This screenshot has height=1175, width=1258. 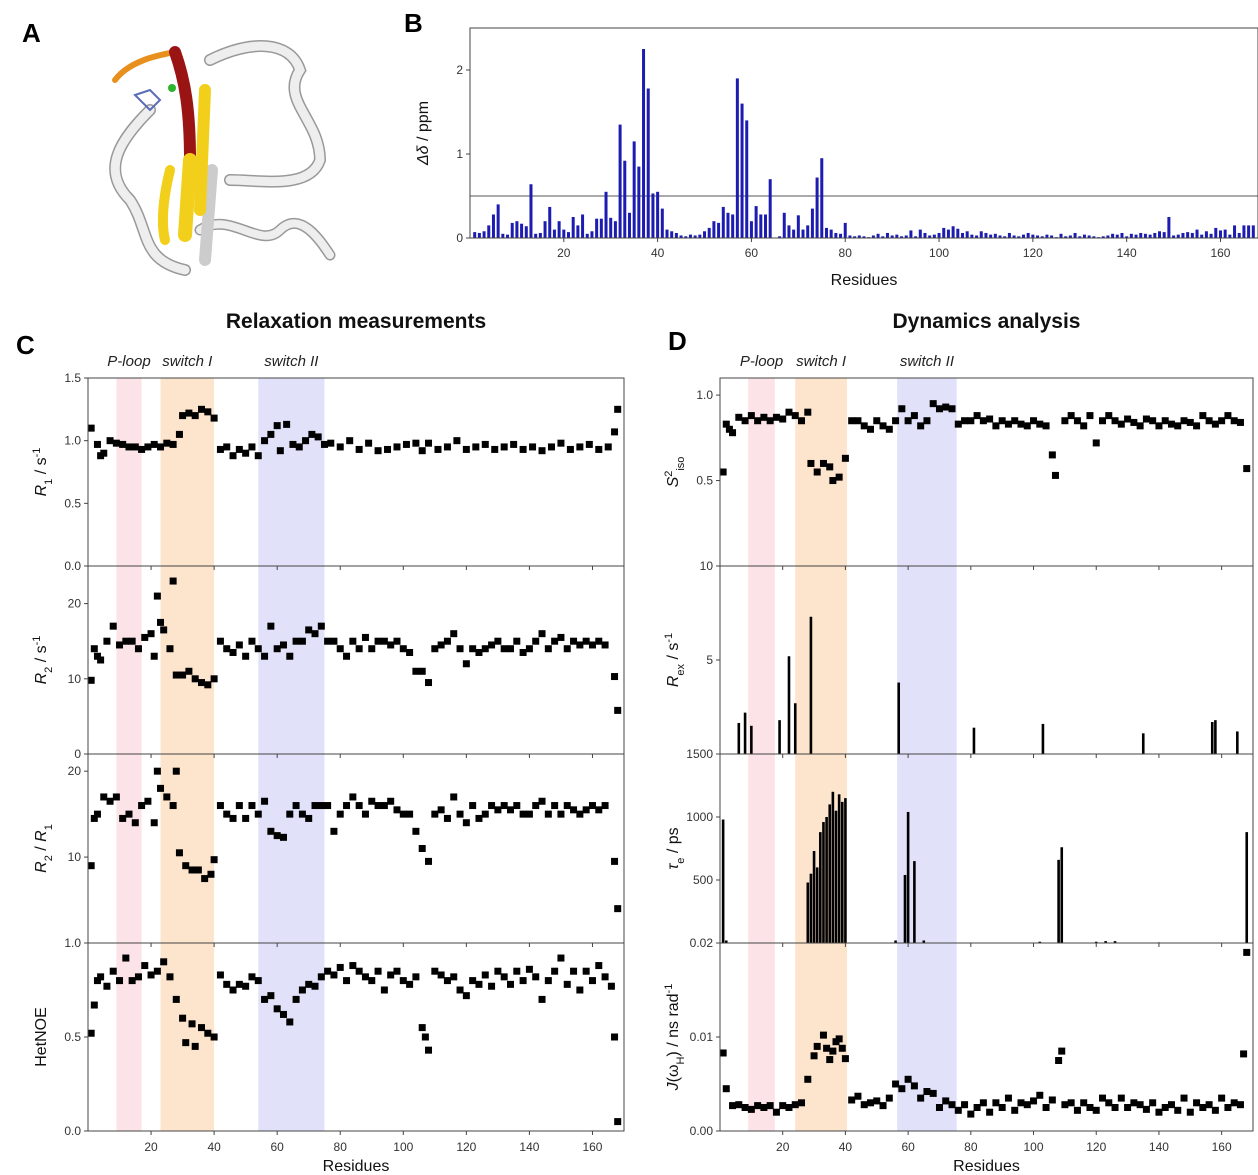 I want to click on y-tick-label: 2, so click(x=459, y=70).